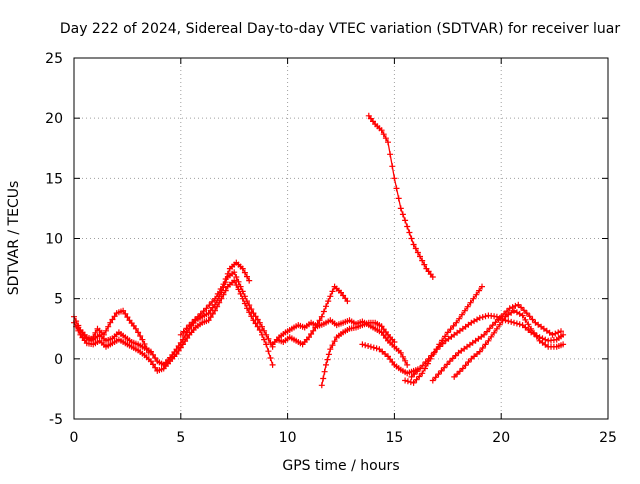 This screenshot has width=640, height=484. What do you see at coordinates (288, 438) in the screenshot?
I see `x-tick-label: 10` at bounding box center [288, 438].